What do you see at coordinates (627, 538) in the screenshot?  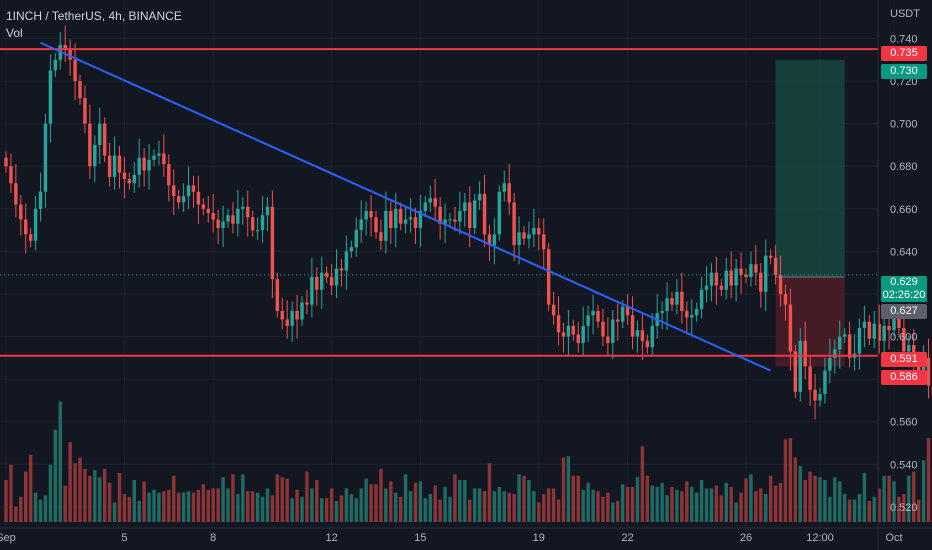 I see `x-tick-label: 22` at bounding box center [627, 538].